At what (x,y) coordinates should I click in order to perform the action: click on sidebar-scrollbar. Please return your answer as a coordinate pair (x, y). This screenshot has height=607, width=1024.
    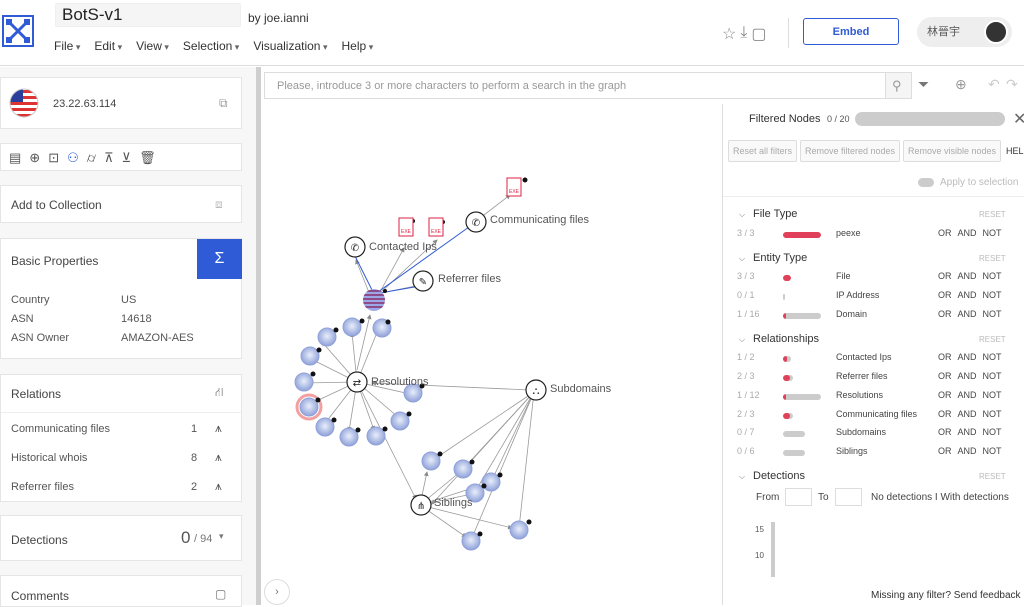
    Looking at the image, I should click on (258, 336).